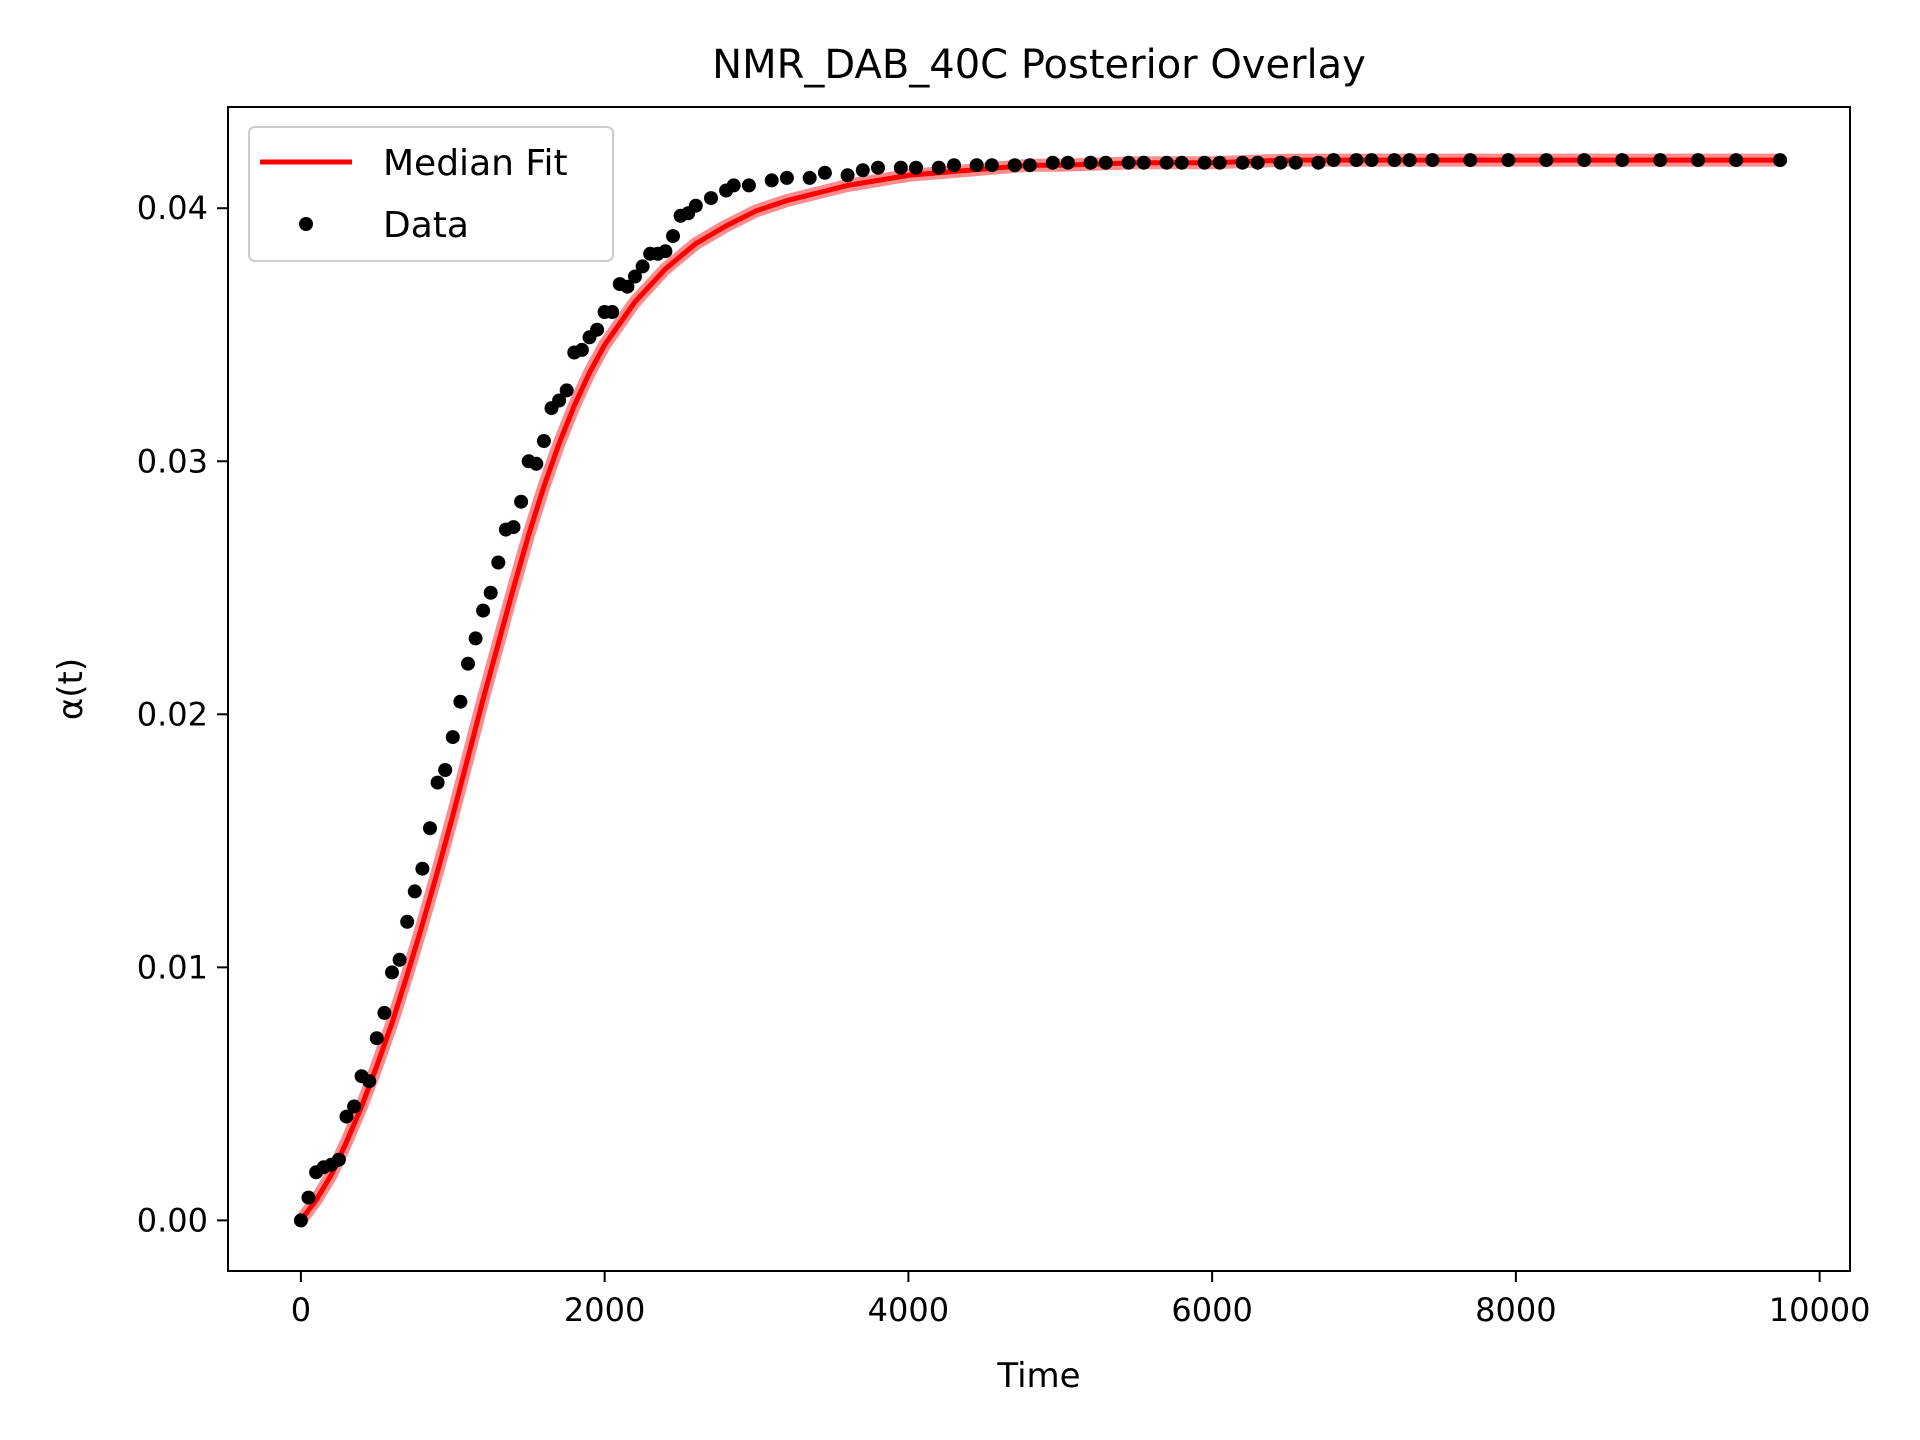  What do you see at coordinates (71, 689) in the screenshot?
I see `y-axis-label: α(t)` at bounding box center [71, 689].